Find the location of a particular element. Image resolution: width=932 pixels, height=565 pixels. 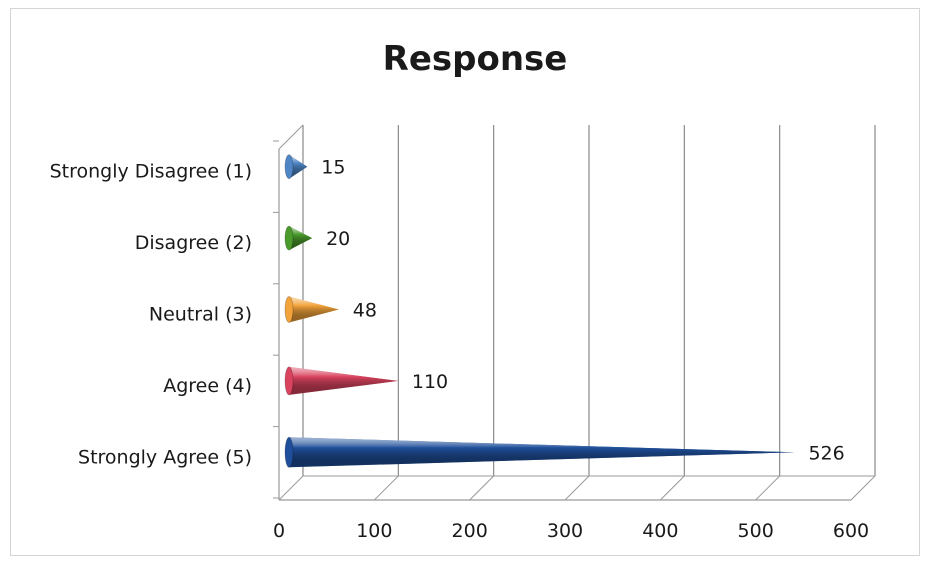

data-label: 20 is located at coordinates (338, 239).